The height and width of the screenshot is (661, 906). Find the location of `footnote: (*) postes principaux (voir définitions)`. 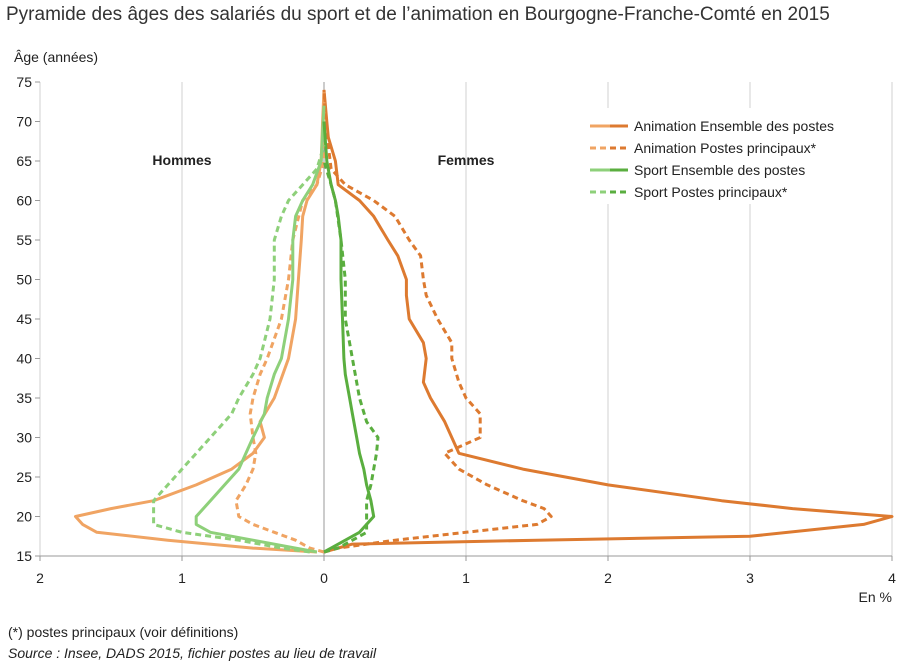

footnote: (*) postes principaux (voir définitions) is located at coordinates (123, 632).